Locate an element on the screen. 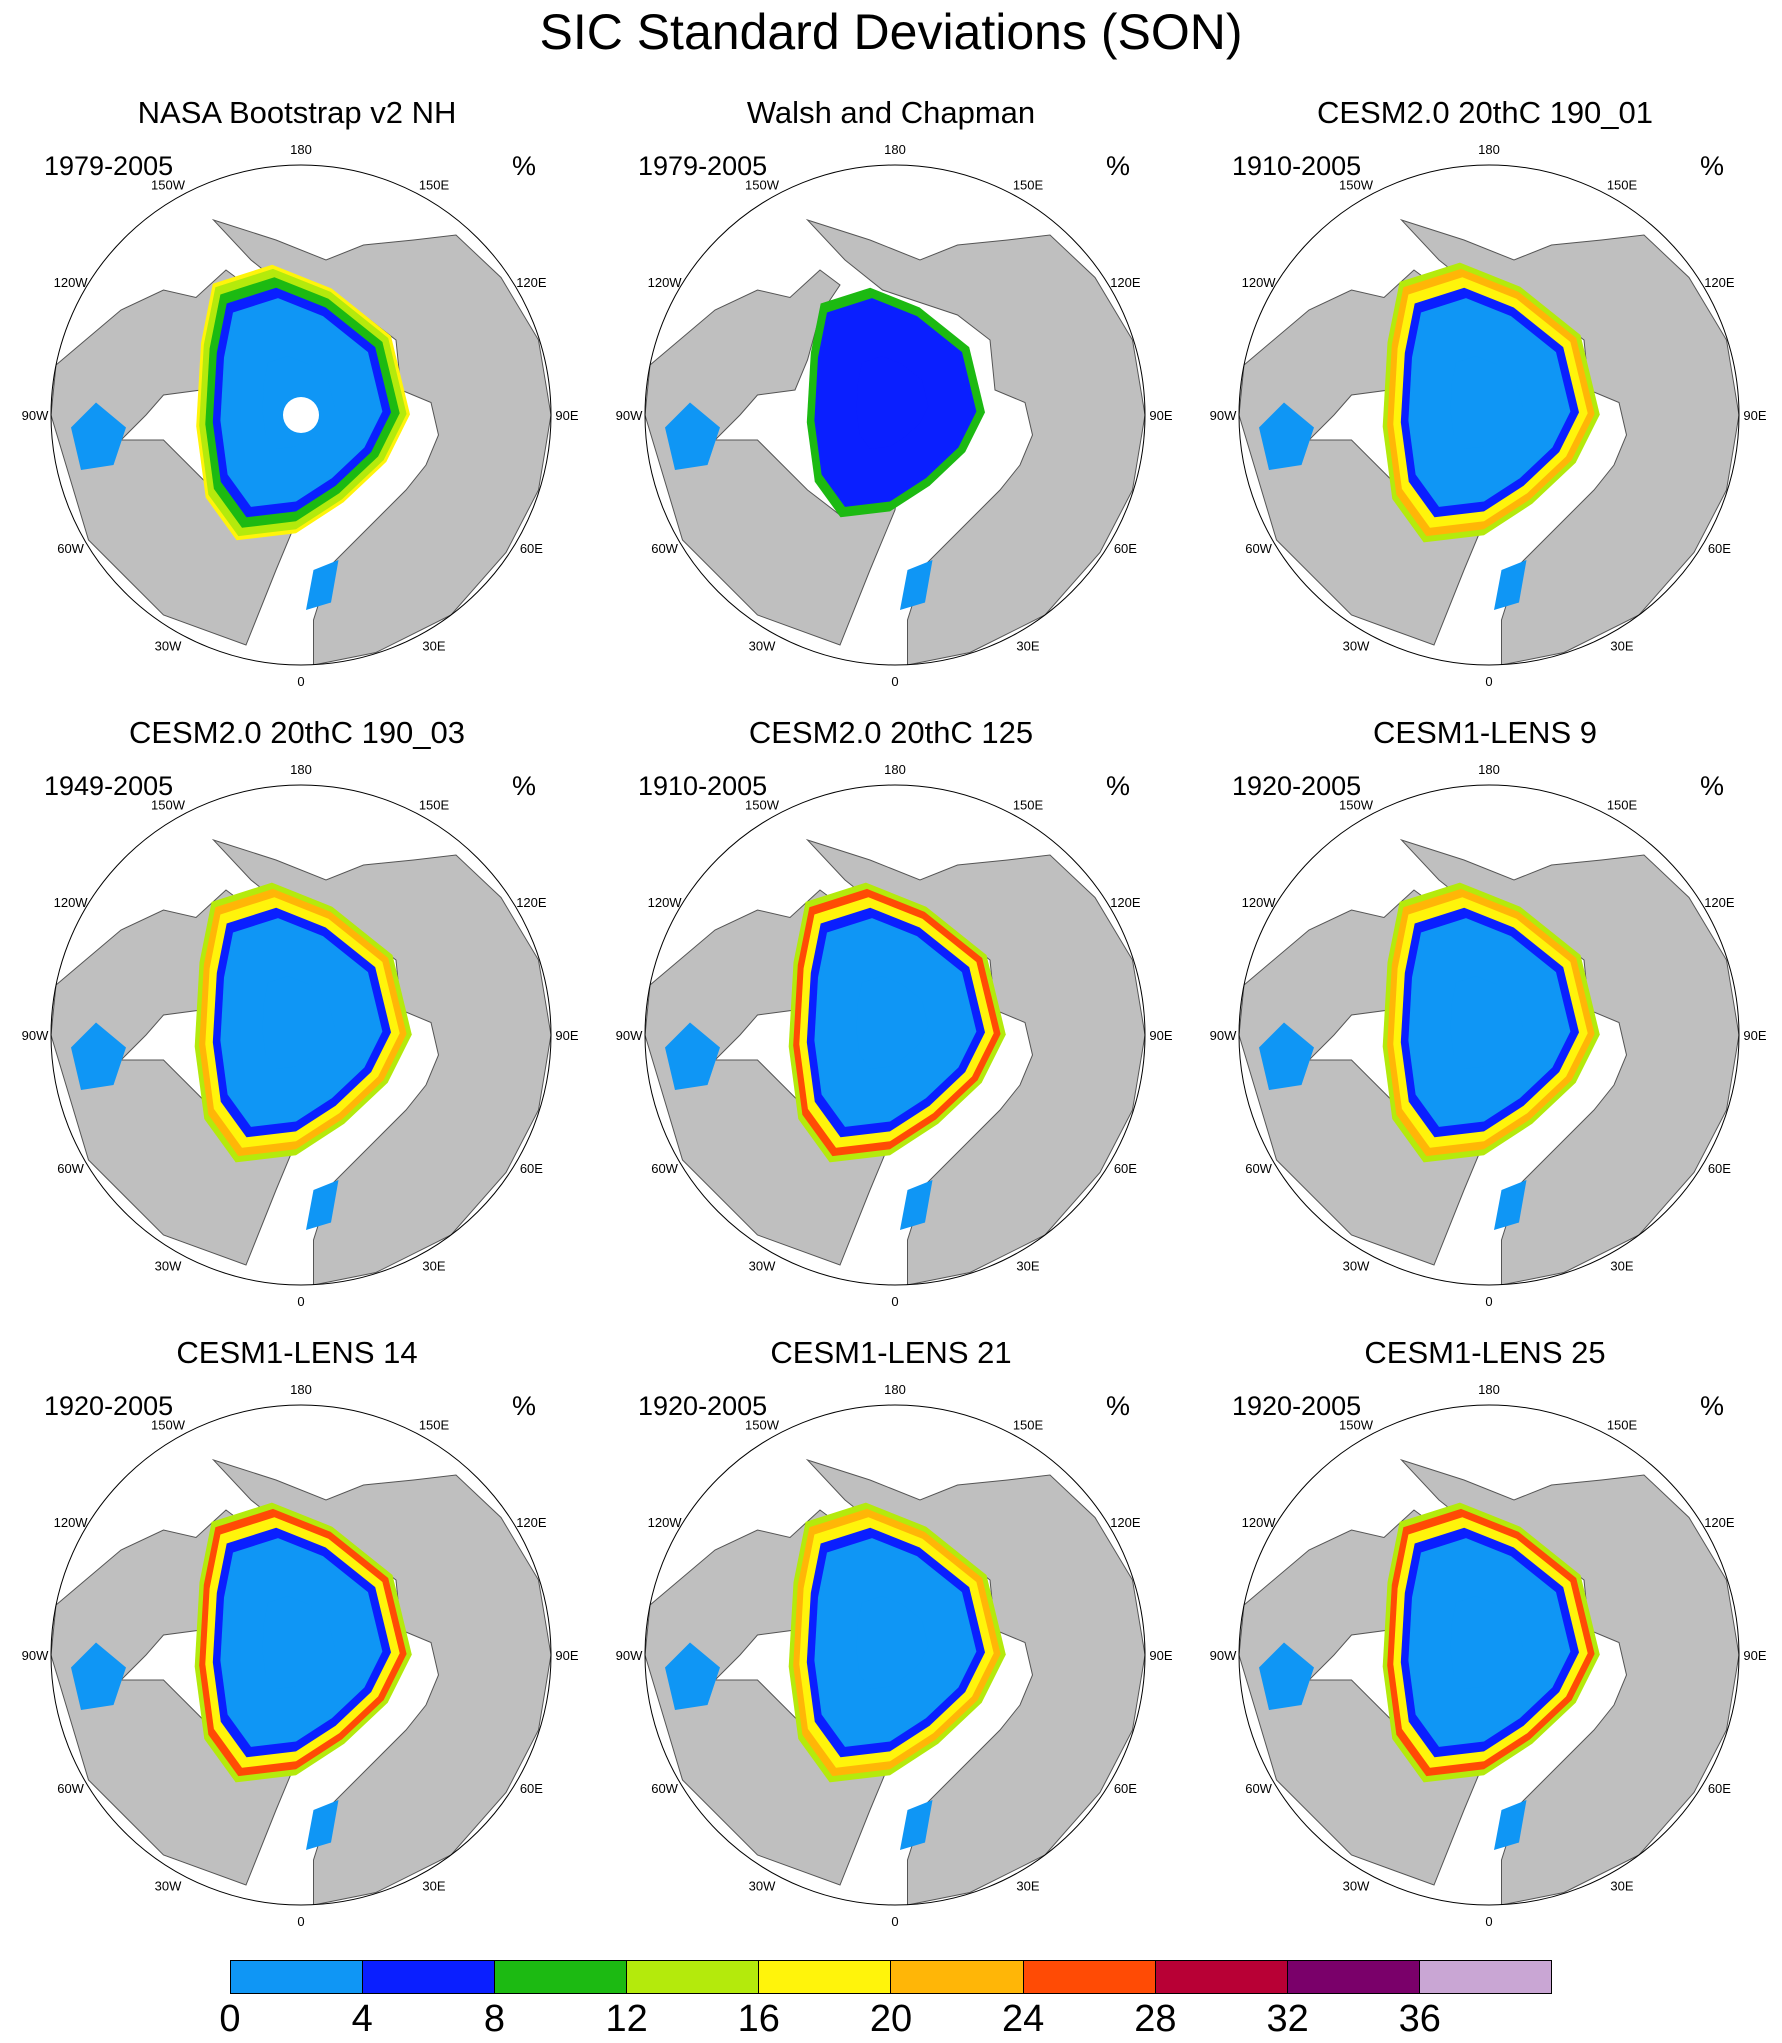 The width and height of the screenshot is (1782, 2043). longitude-label: 30E is located at coordinates (1027, 1885).